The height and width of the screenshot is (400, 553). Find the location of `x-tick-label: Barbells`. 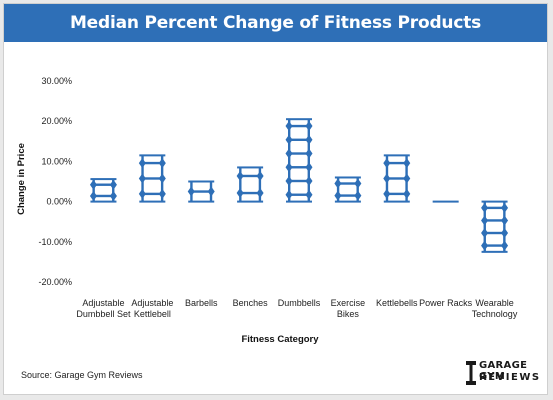

x-tick-label: Barbells is located at coordinates (201, 303).